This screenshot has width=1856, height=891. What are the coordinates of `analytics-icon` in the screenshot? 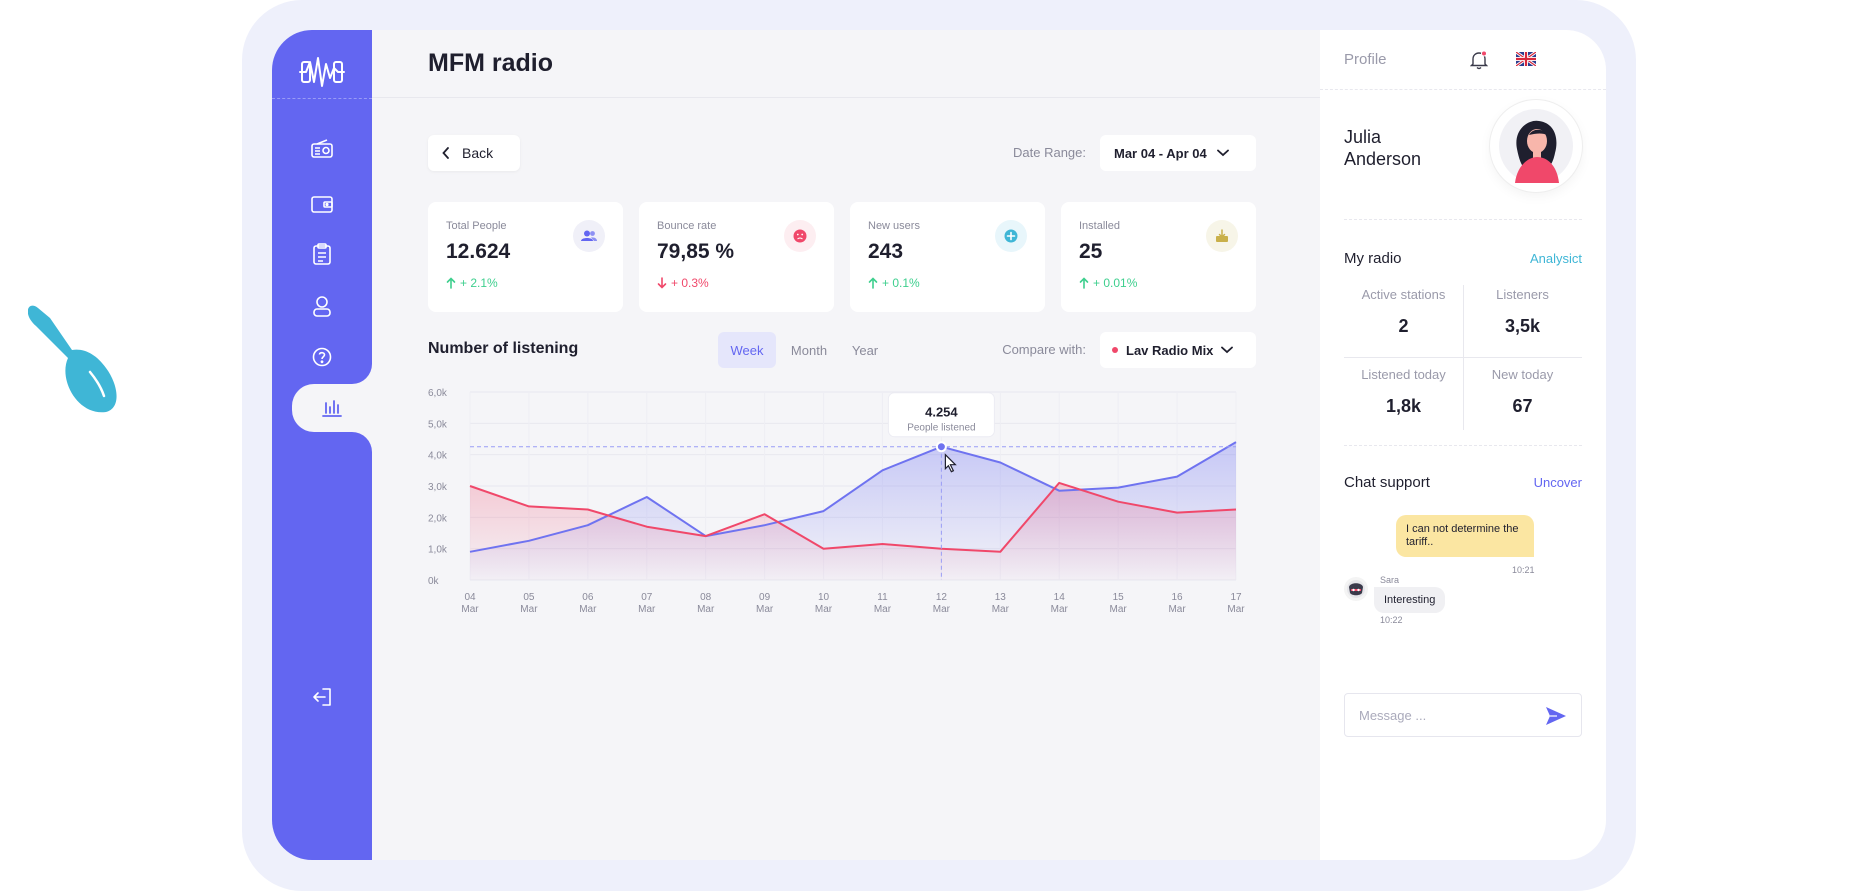 It's located at (332, 408).